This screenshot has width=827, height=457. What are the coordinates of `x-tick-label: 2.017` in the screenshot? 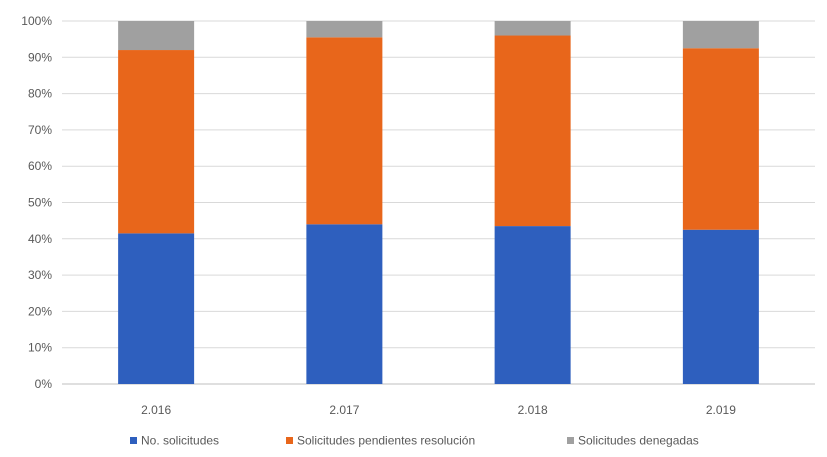 It's located at (344, 410).